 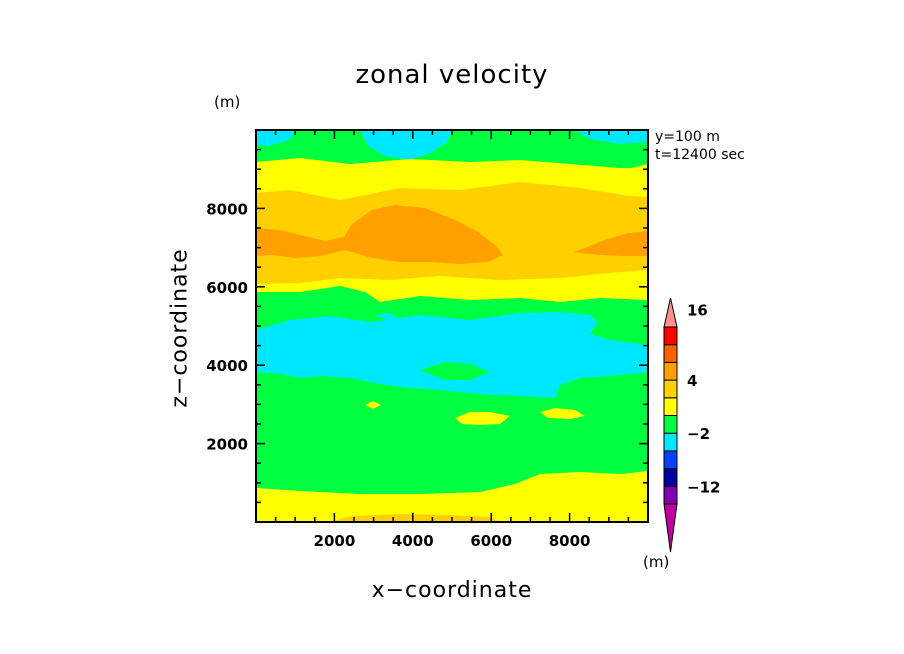 What do you see at coordinates (656, 562) in the screenshot?
I see `x-axis-unit: (m)` at bounding box center [656, 562].